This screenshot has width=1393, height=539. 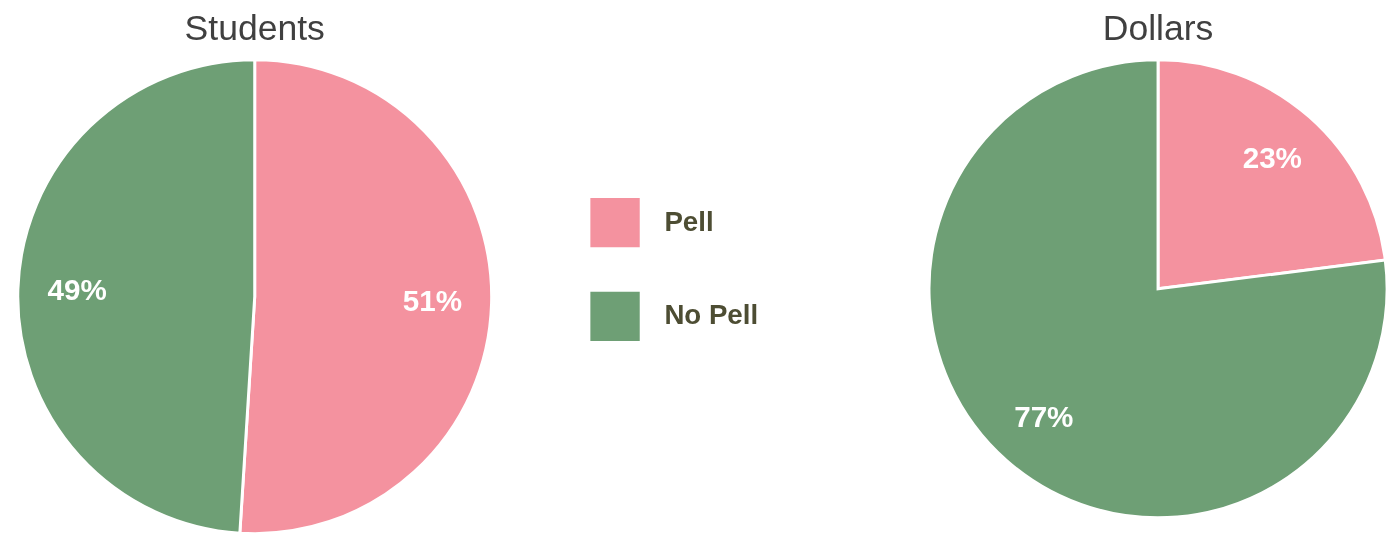 What do you see at coordinates (711, 315) in the screenshot?
I see `legend-label: No Pell` at bounding box center [711, 315].